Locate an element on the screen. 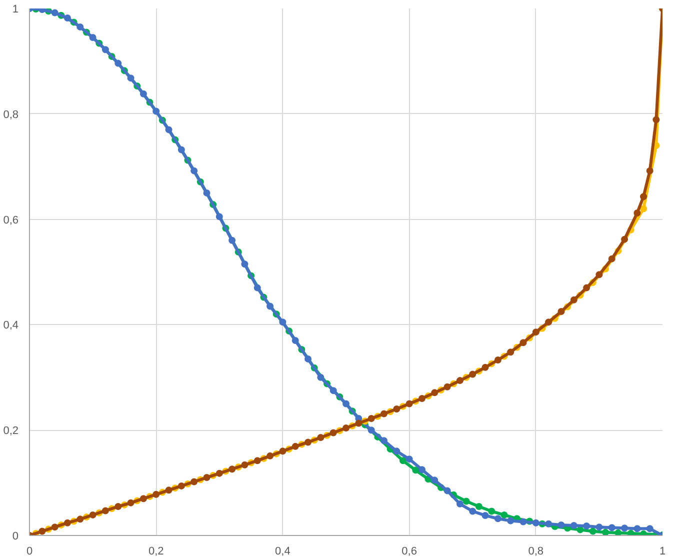 Image resolution: width=674 pixels, height=557 pixels. y-tick-label: 0,6 is located at coordinates (11, 220).